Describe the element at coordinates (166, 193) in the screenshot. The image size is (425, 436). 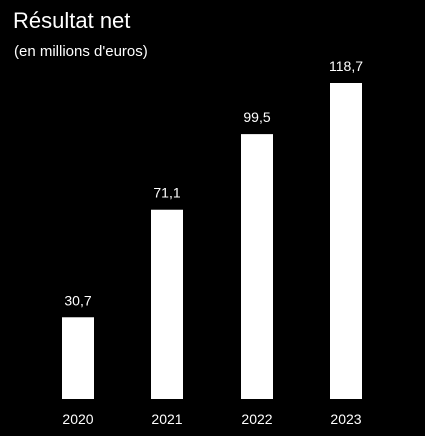
I see `value-label-2021: 71,1` at that location.